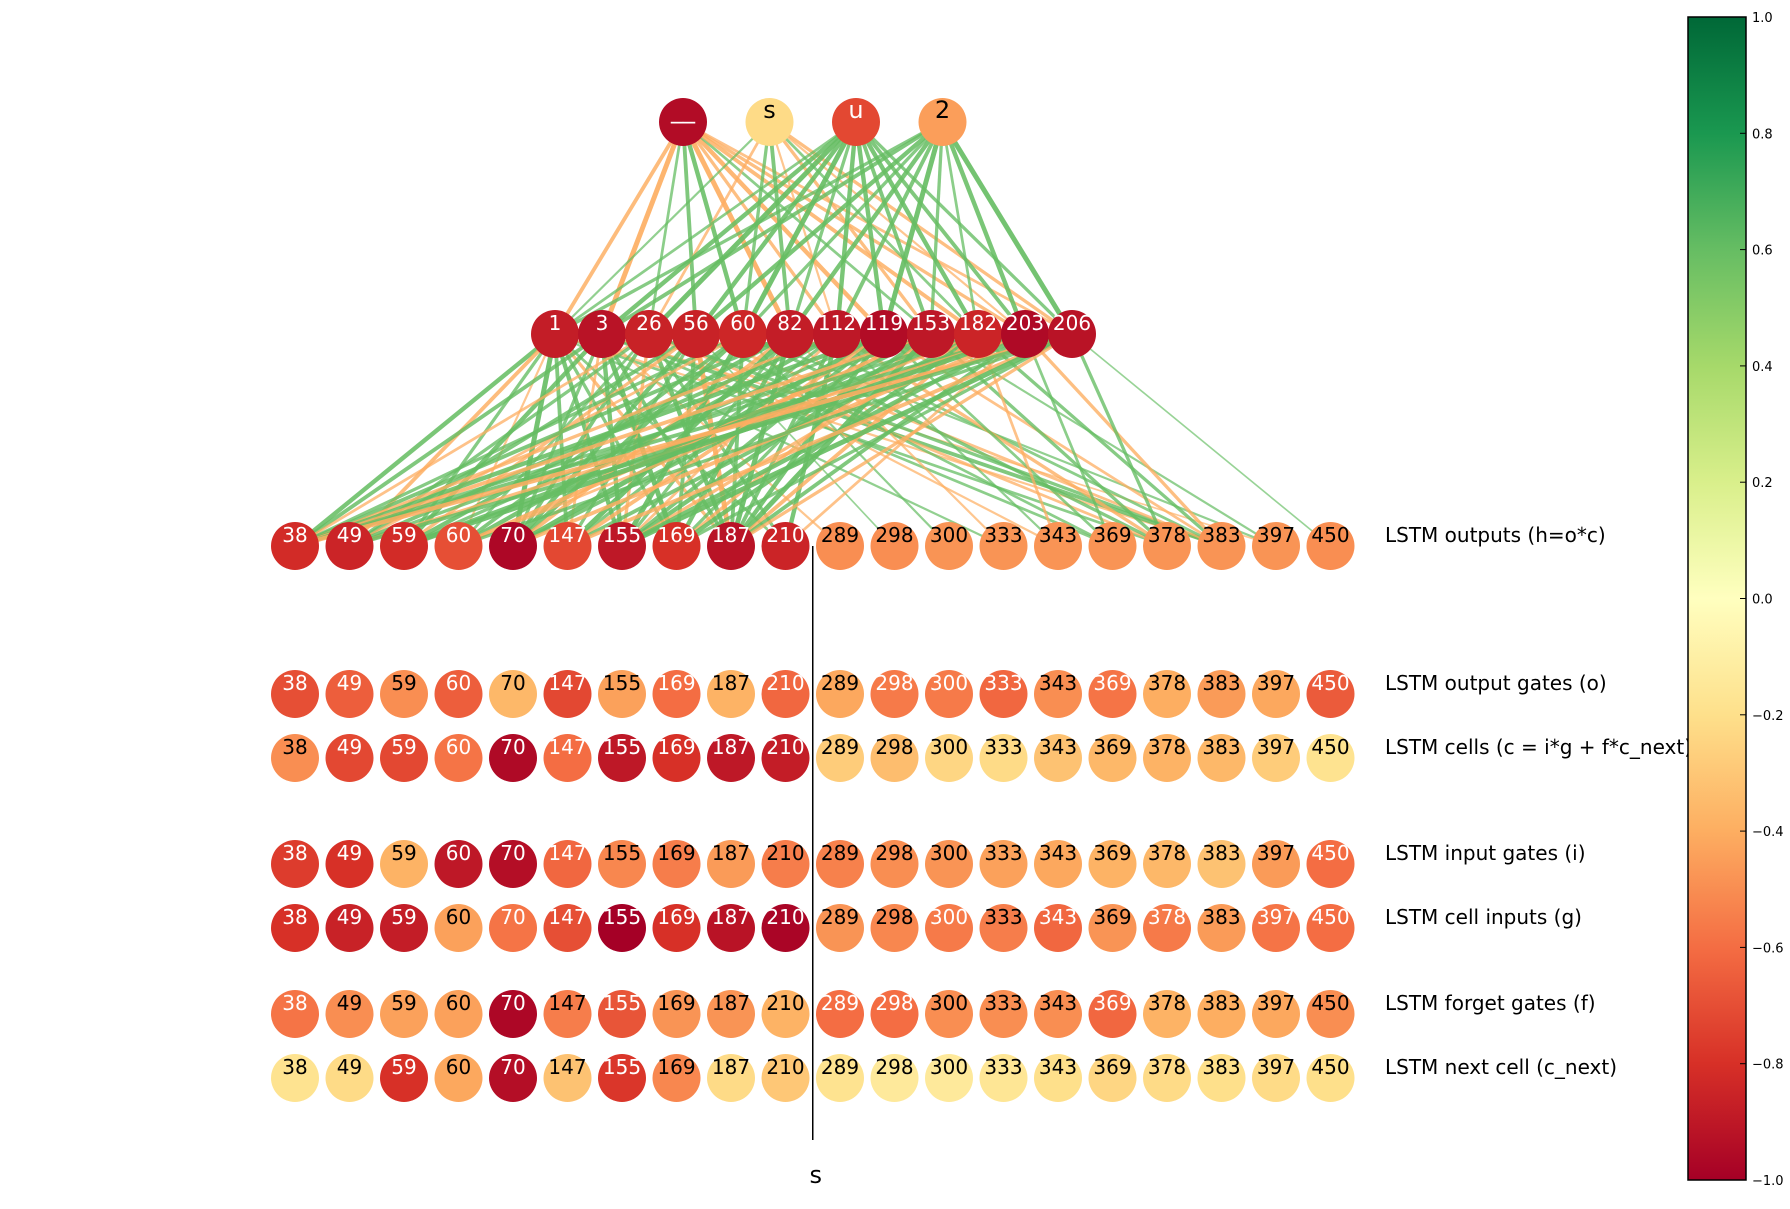 The image size is (1790, 1209). Describe the element at coordinates (978, 323) in the screenshot. I see `node-label: 182` at that location.